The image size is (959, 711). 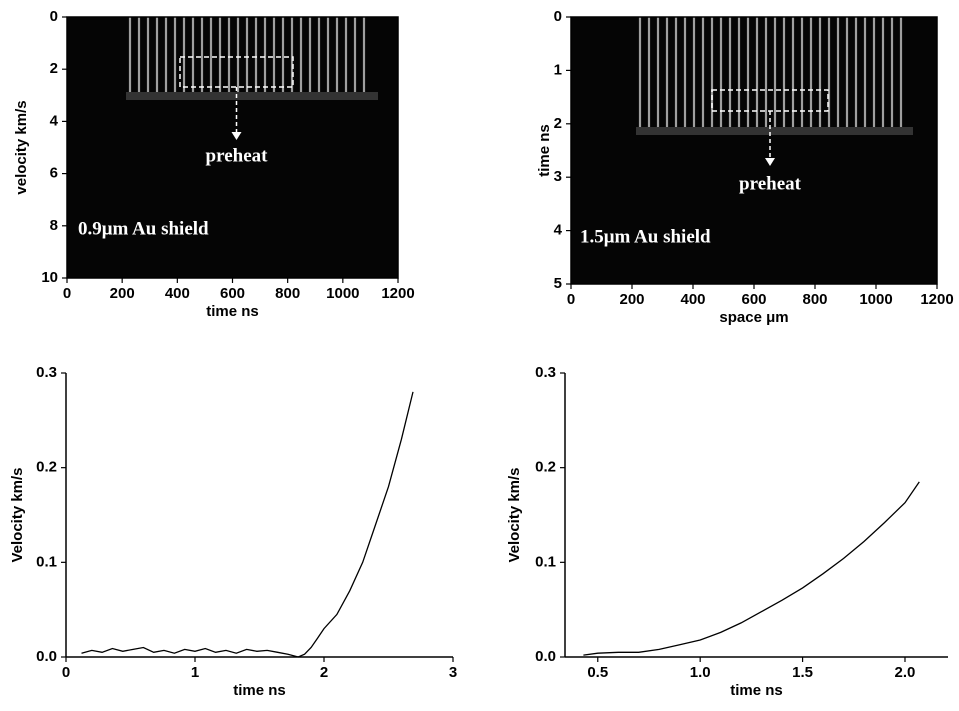 I want to click on x-axis-label: space μm, so click(x=753, y=317).